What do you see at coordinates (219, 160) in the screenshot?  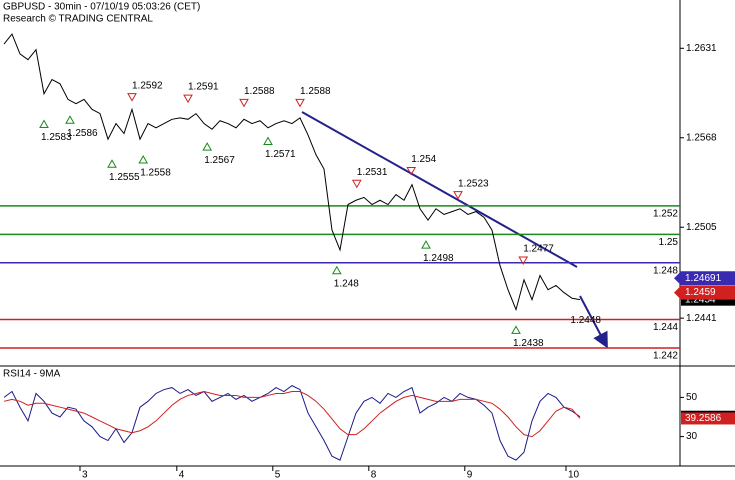 I see `low-label: 1.2567` at bounding box center [219, 160].